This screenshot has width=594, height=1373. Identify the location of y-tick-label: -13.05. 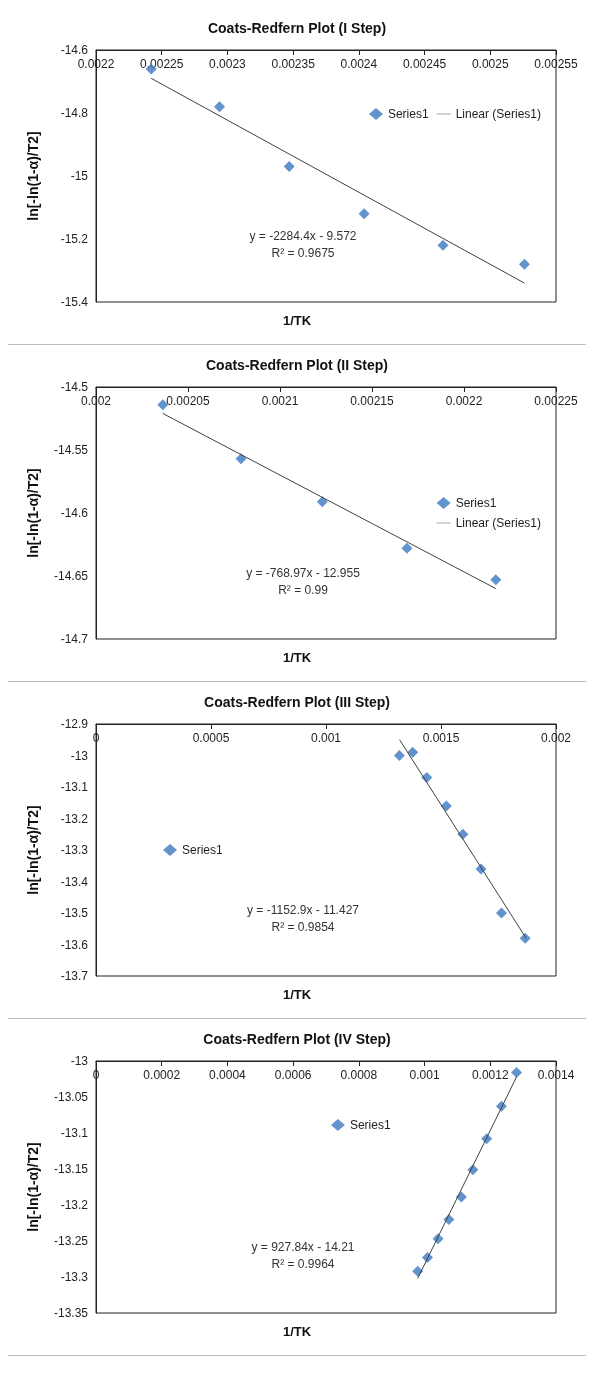
(71, 1097).